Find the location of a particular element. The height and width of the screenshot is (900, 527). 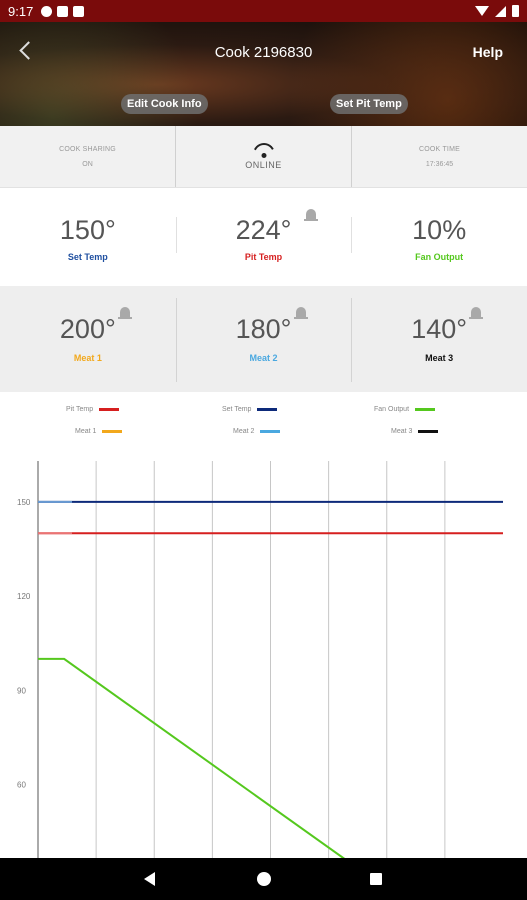

set-temp-cell: 150° Set Temp is located at coordinates (88, 237).